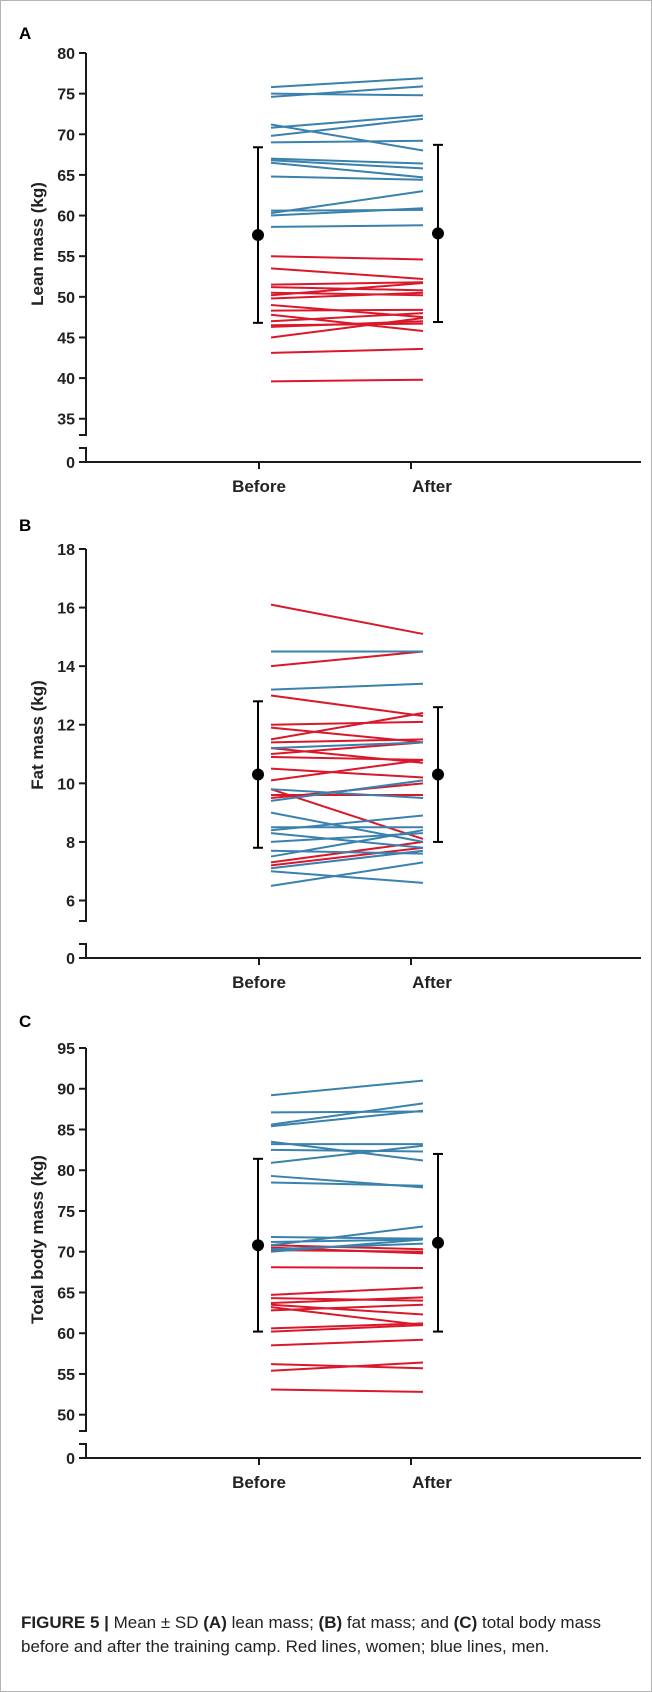 This screenshot has width=652, height=1692. Describe the element at coordinates (65, 1622) in the screenshot. I see `caption-label: FIGURE 5 |` at that location.